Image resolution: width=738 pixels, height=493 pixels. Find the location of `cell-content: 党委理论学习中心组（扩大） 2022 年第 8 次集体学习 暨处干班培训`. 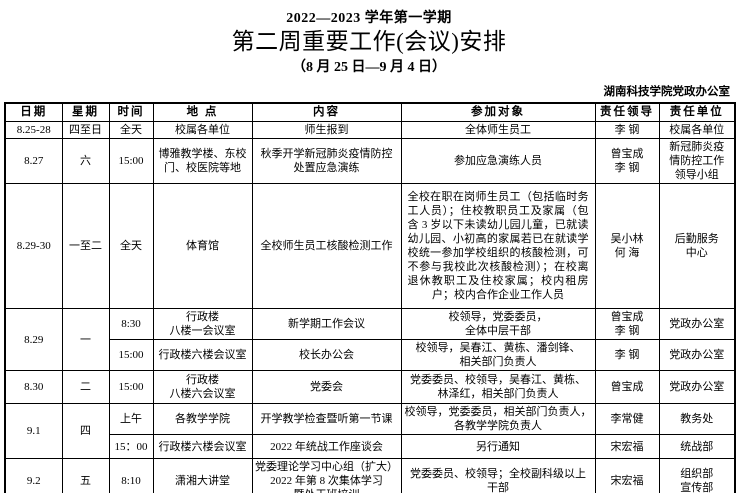

cell-content: 党委理论学习中心组（扩大） 2022 年第 8 次集体学习 暨处干班培训 is located at coordinates (326, 475).